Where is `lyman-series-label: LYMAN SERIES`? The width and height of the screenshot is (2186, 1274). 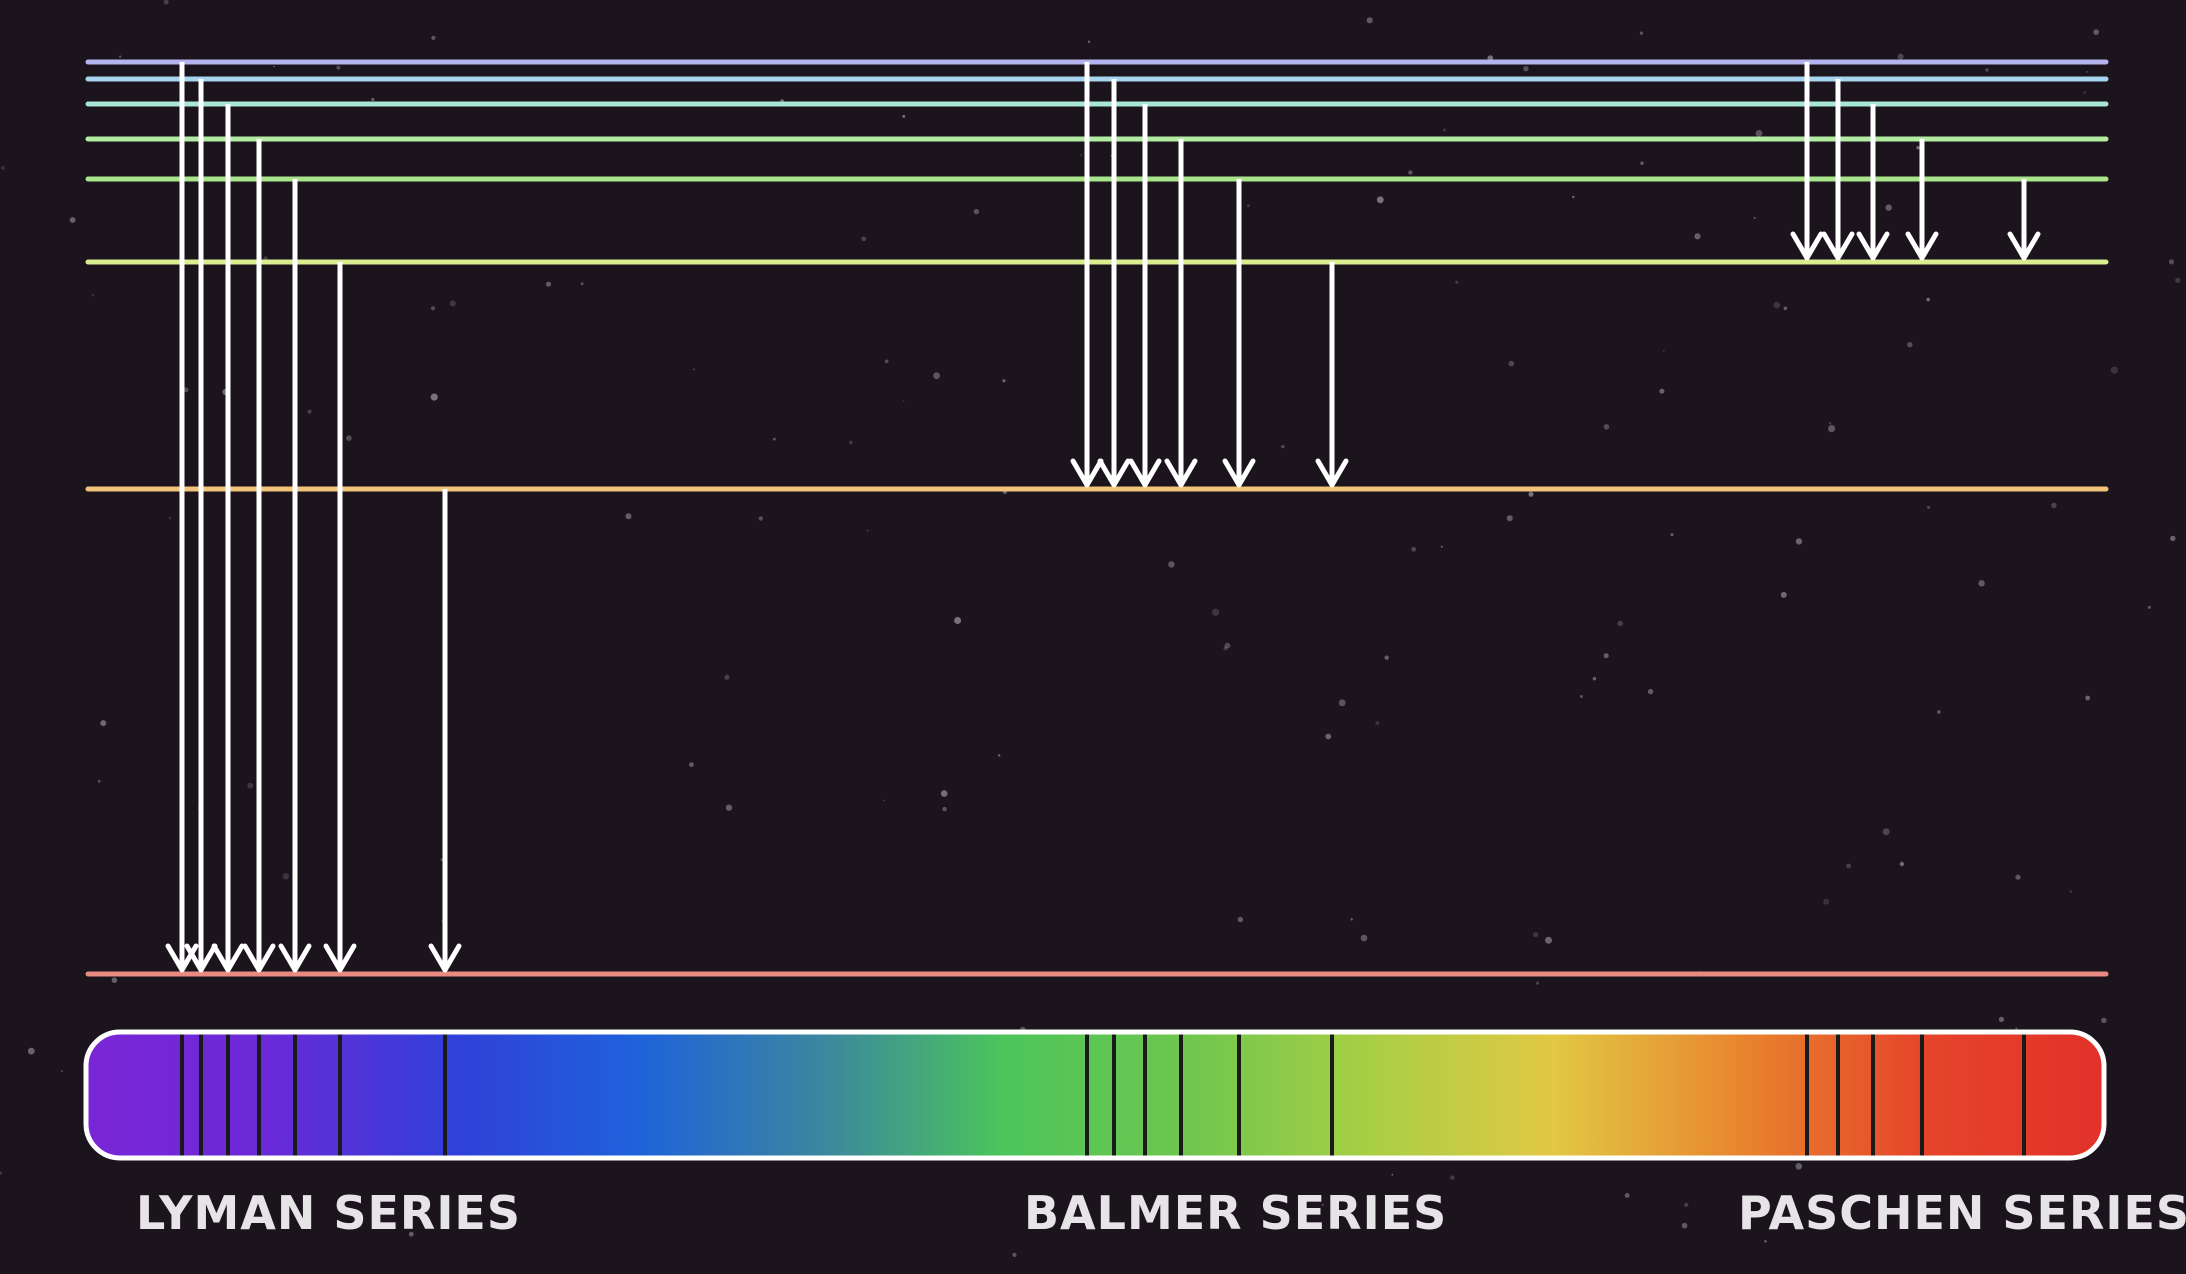 lyman-series-label: LYMAN SERIES is located at coordinates (328, 1213).